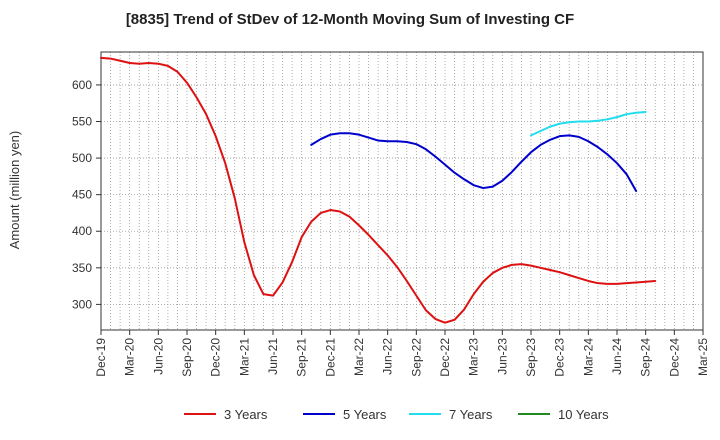 Image resolution: width=720 pixels, height=440 pixels. Describe the element at coordinates (82, 268) in the screenshot. I see `y-tick-label: 350` at that location.